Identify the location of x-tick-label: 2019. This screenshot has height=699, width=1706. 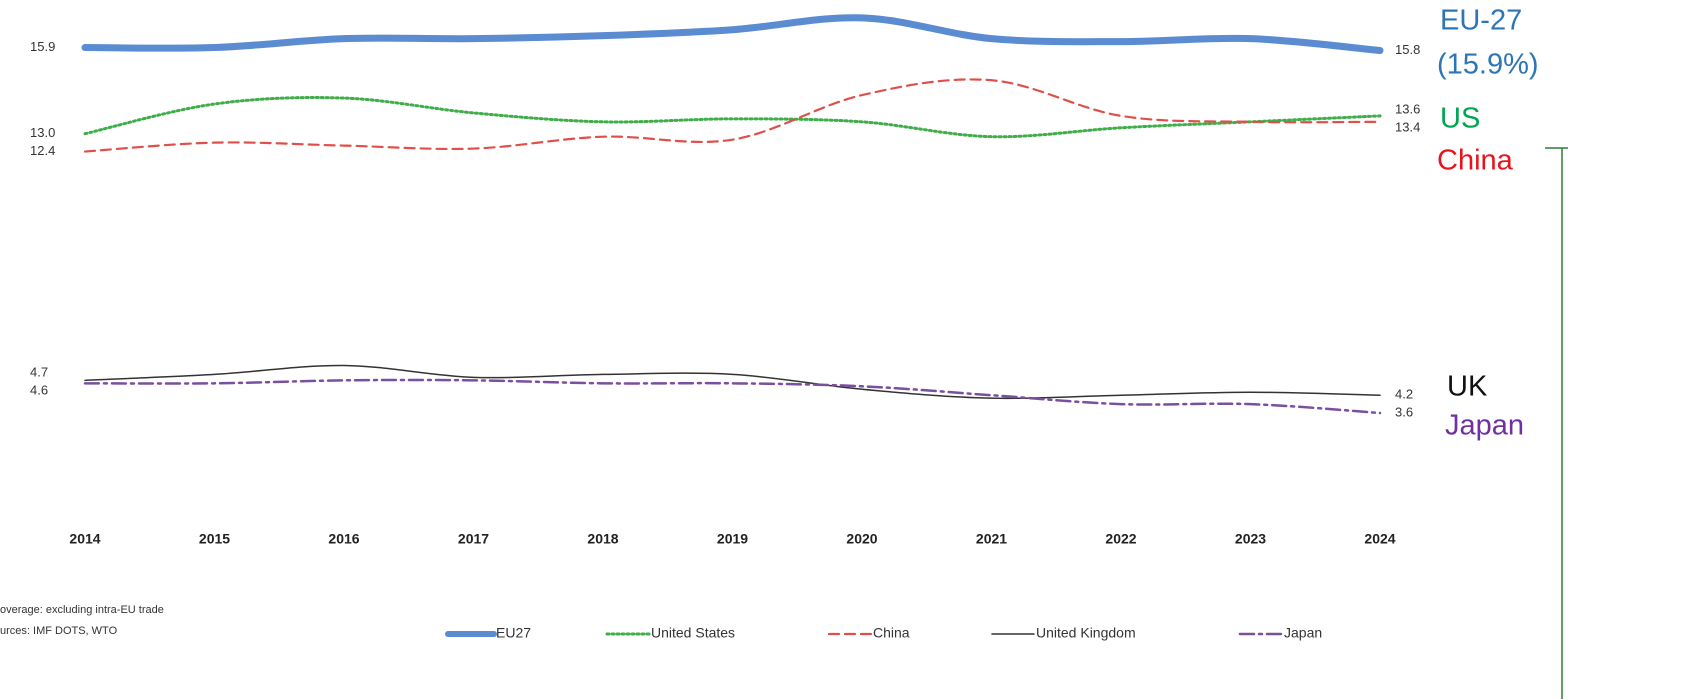
(732, 539).